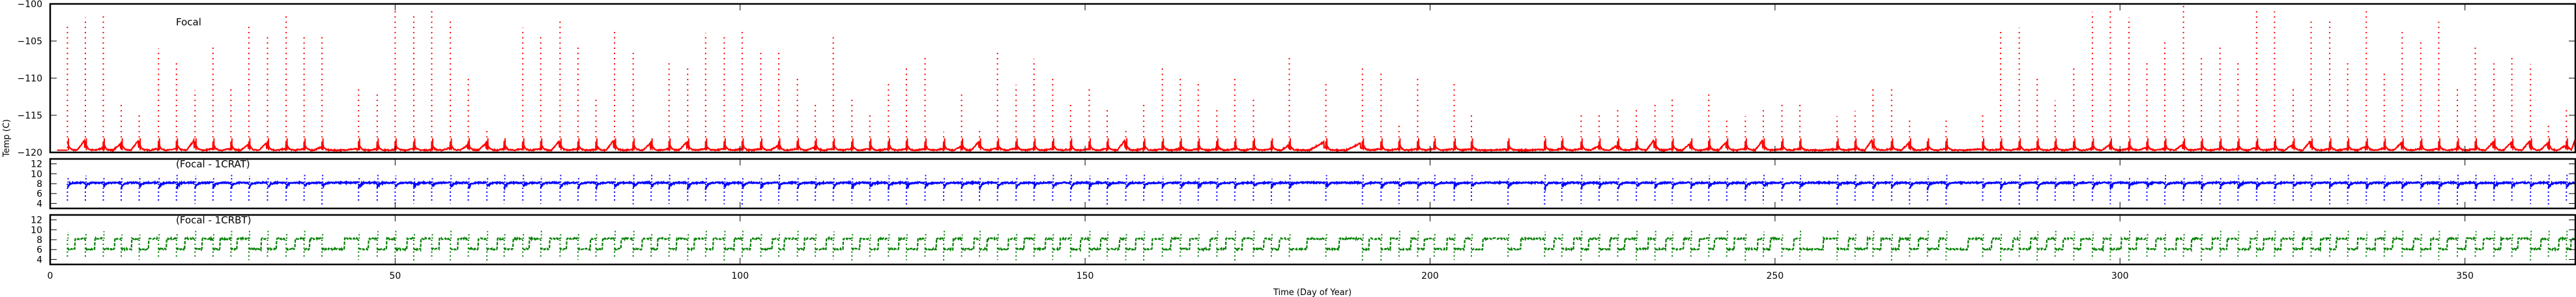  Describe the element at coordinates (2120, 276) in the screenshot. I see `x-tick-label: 300` at that location.